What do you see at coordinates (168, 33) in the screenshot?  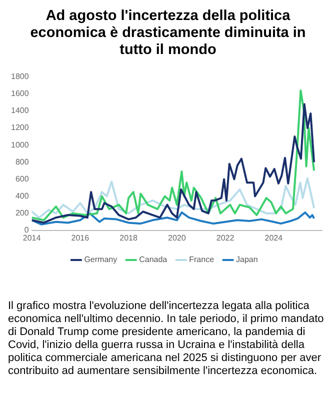 I see `chart-title: Ad agosto l'incertezza della politica economica è drasticamente diminuita in tutto il mondo` at bounding box center [168, 33].